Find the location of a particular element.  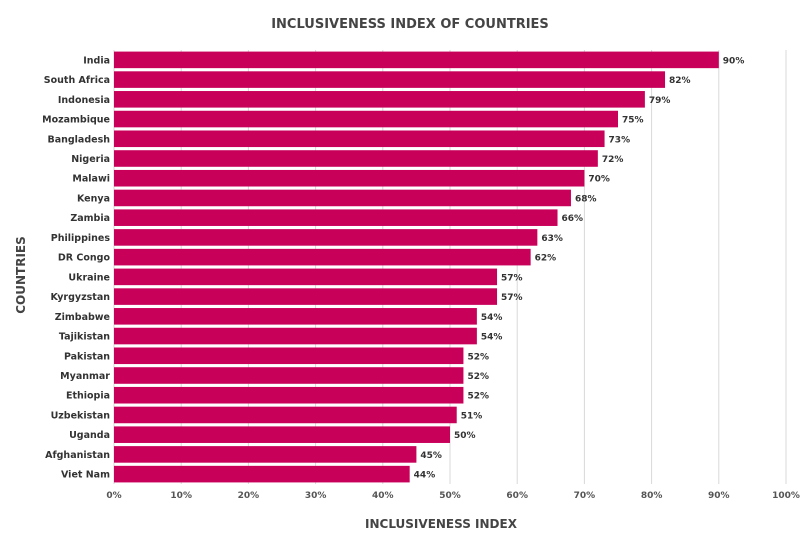

category-label: Myanmar is located at coordinates (85, 376).